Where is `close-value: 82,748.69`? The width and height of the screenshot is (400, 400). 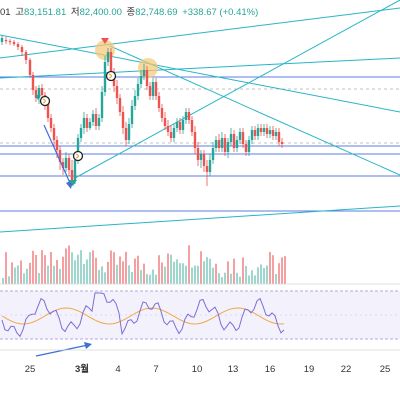 close-value: 82,748.69 is located at coordinates (156, 12).